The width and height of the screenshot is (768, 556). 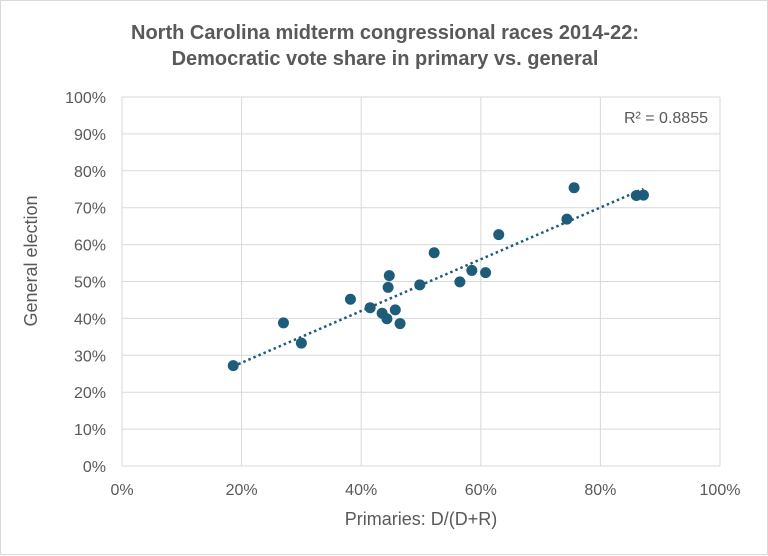 I want to click on x-axis-title: Primaries: D/(D+R), so click(x=421, y=519).